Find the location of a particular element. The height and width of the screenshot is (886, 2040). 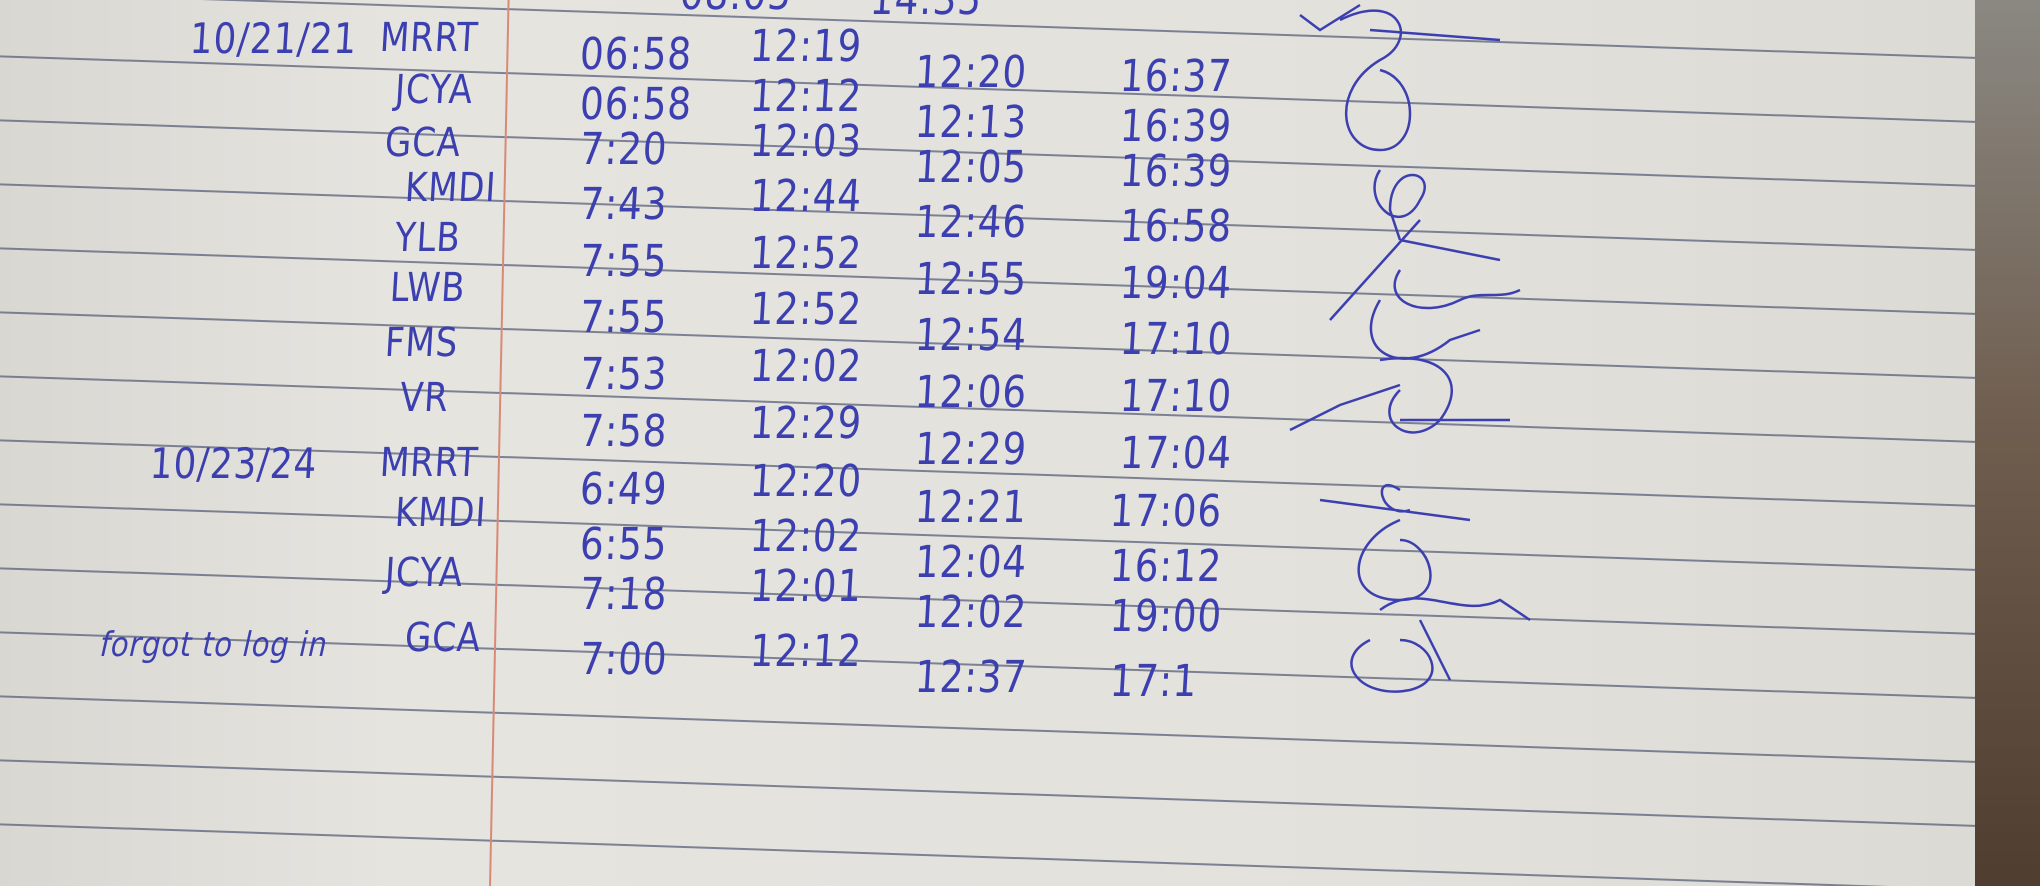

table-surface is located at coordinates (2007, 443).